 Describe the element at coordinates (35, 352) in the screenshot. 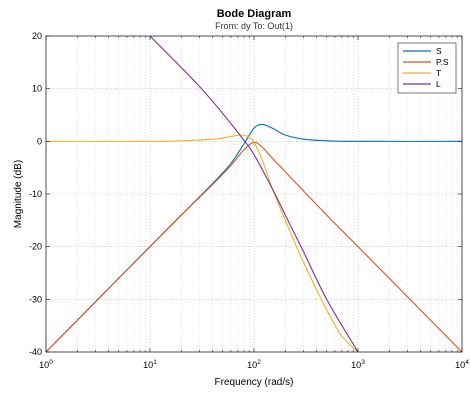

I see `y-tick-label: -40` at that location.